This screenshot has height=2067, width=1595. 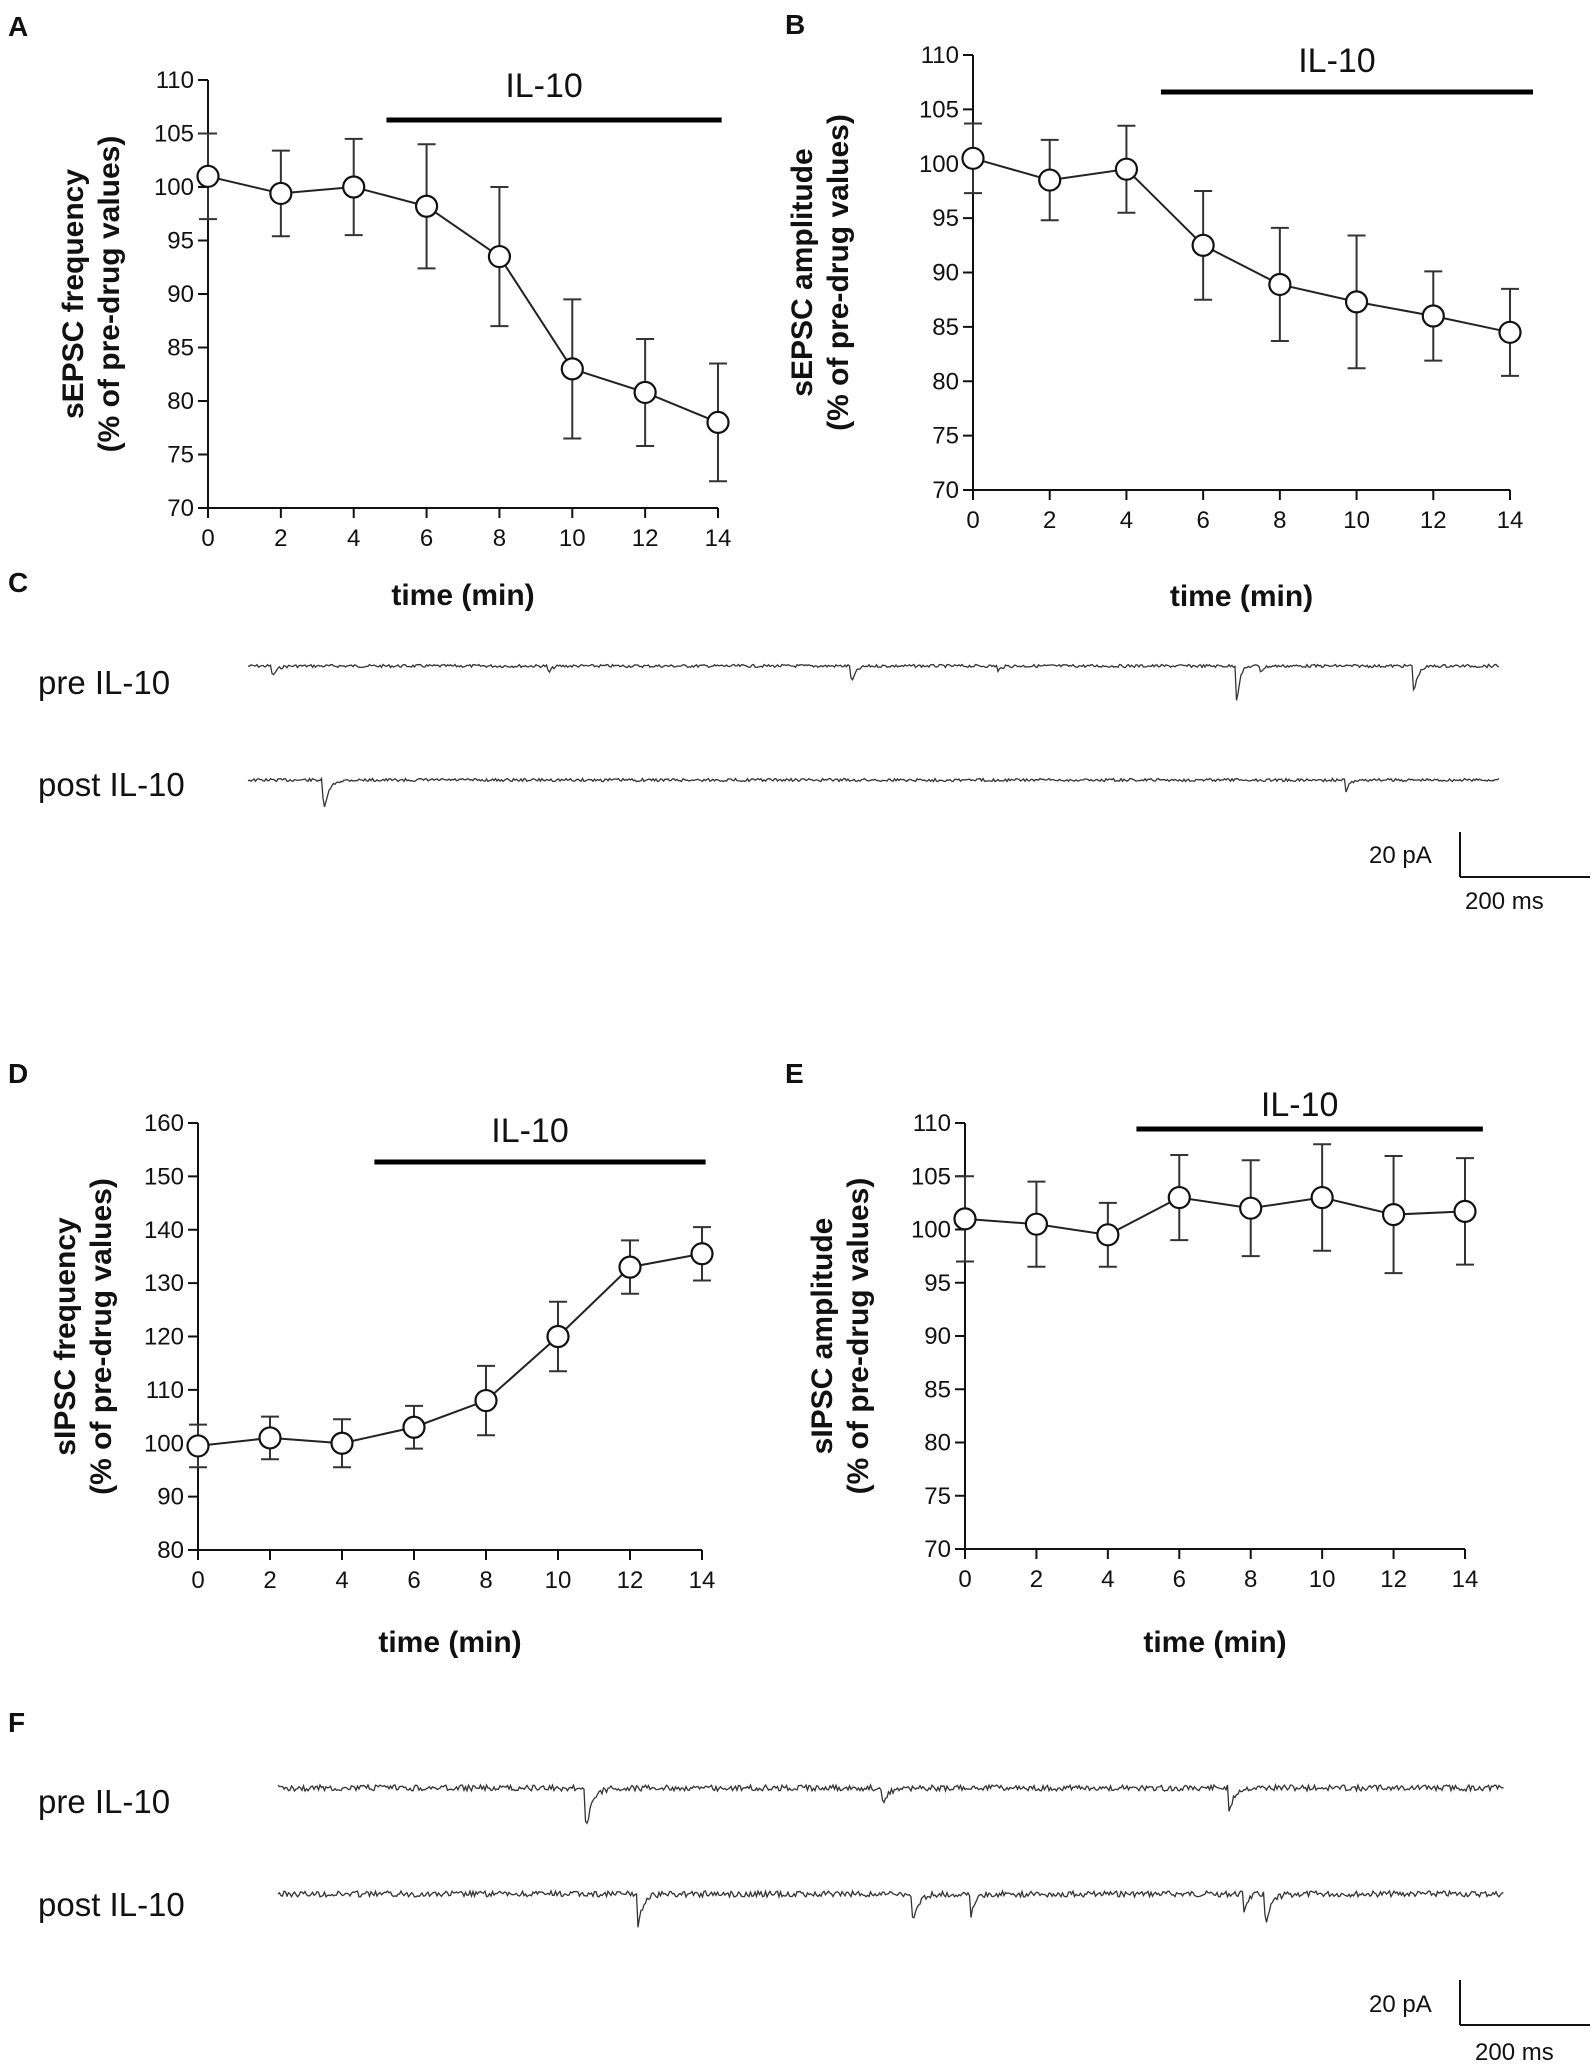 What do you see at coordinates (16, 1722) in the screenshot?
I see `panel-letter-f: F` at bounding box center [16, 1722].